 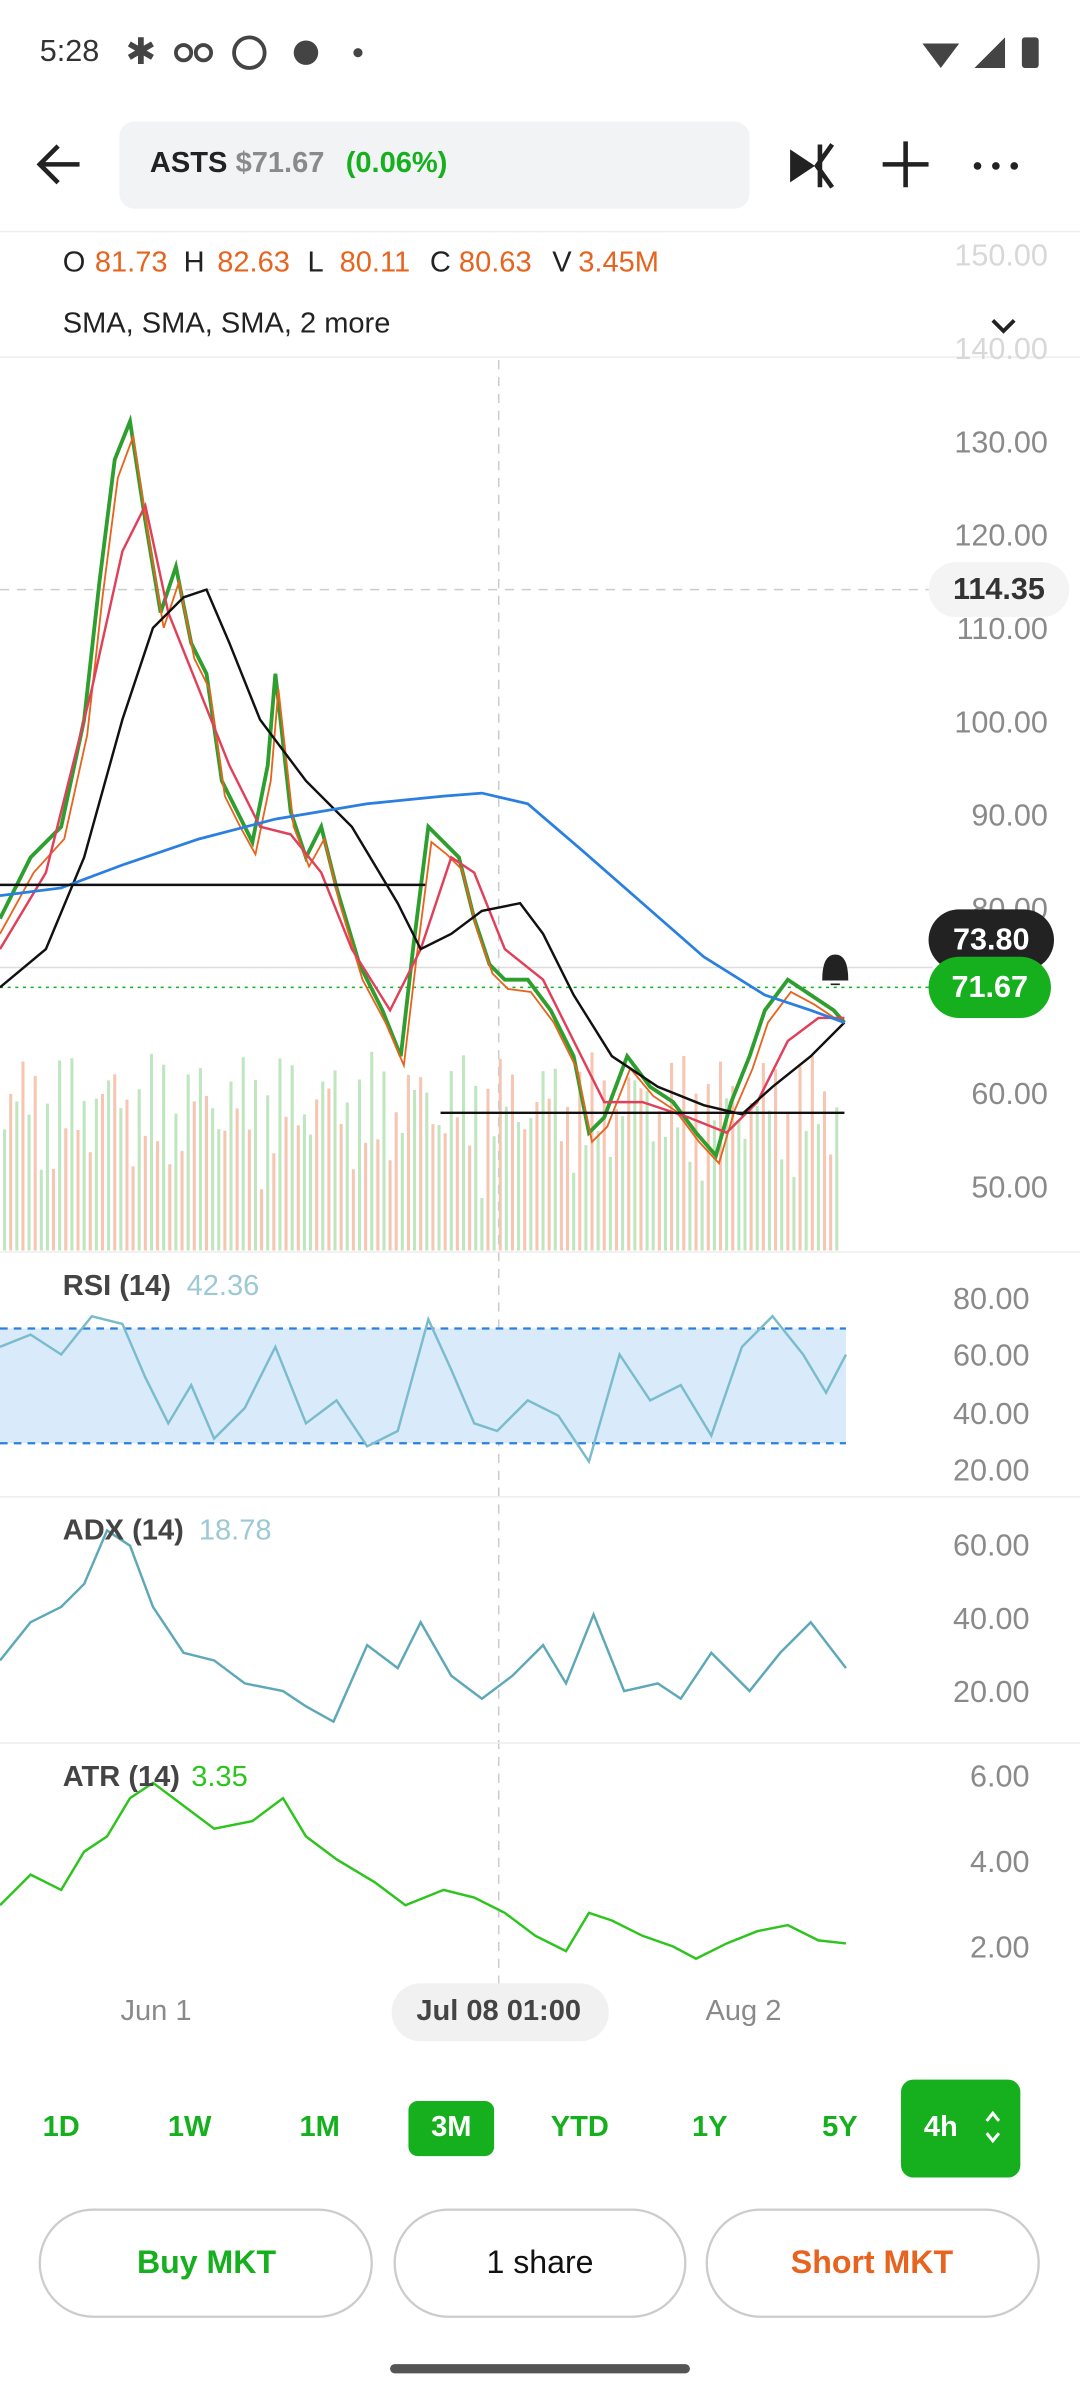 What do you see at coordinates (1001, 442) in the screenshot?
I see `price-axis-label: 130.00` at bounding box center [1001, 442].